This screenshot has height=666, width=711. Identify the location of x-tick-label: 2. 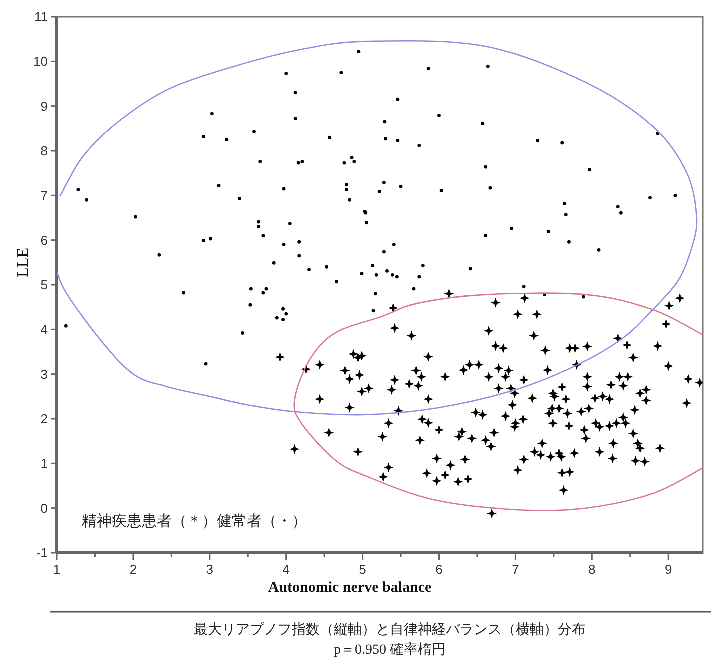
(134, 569).